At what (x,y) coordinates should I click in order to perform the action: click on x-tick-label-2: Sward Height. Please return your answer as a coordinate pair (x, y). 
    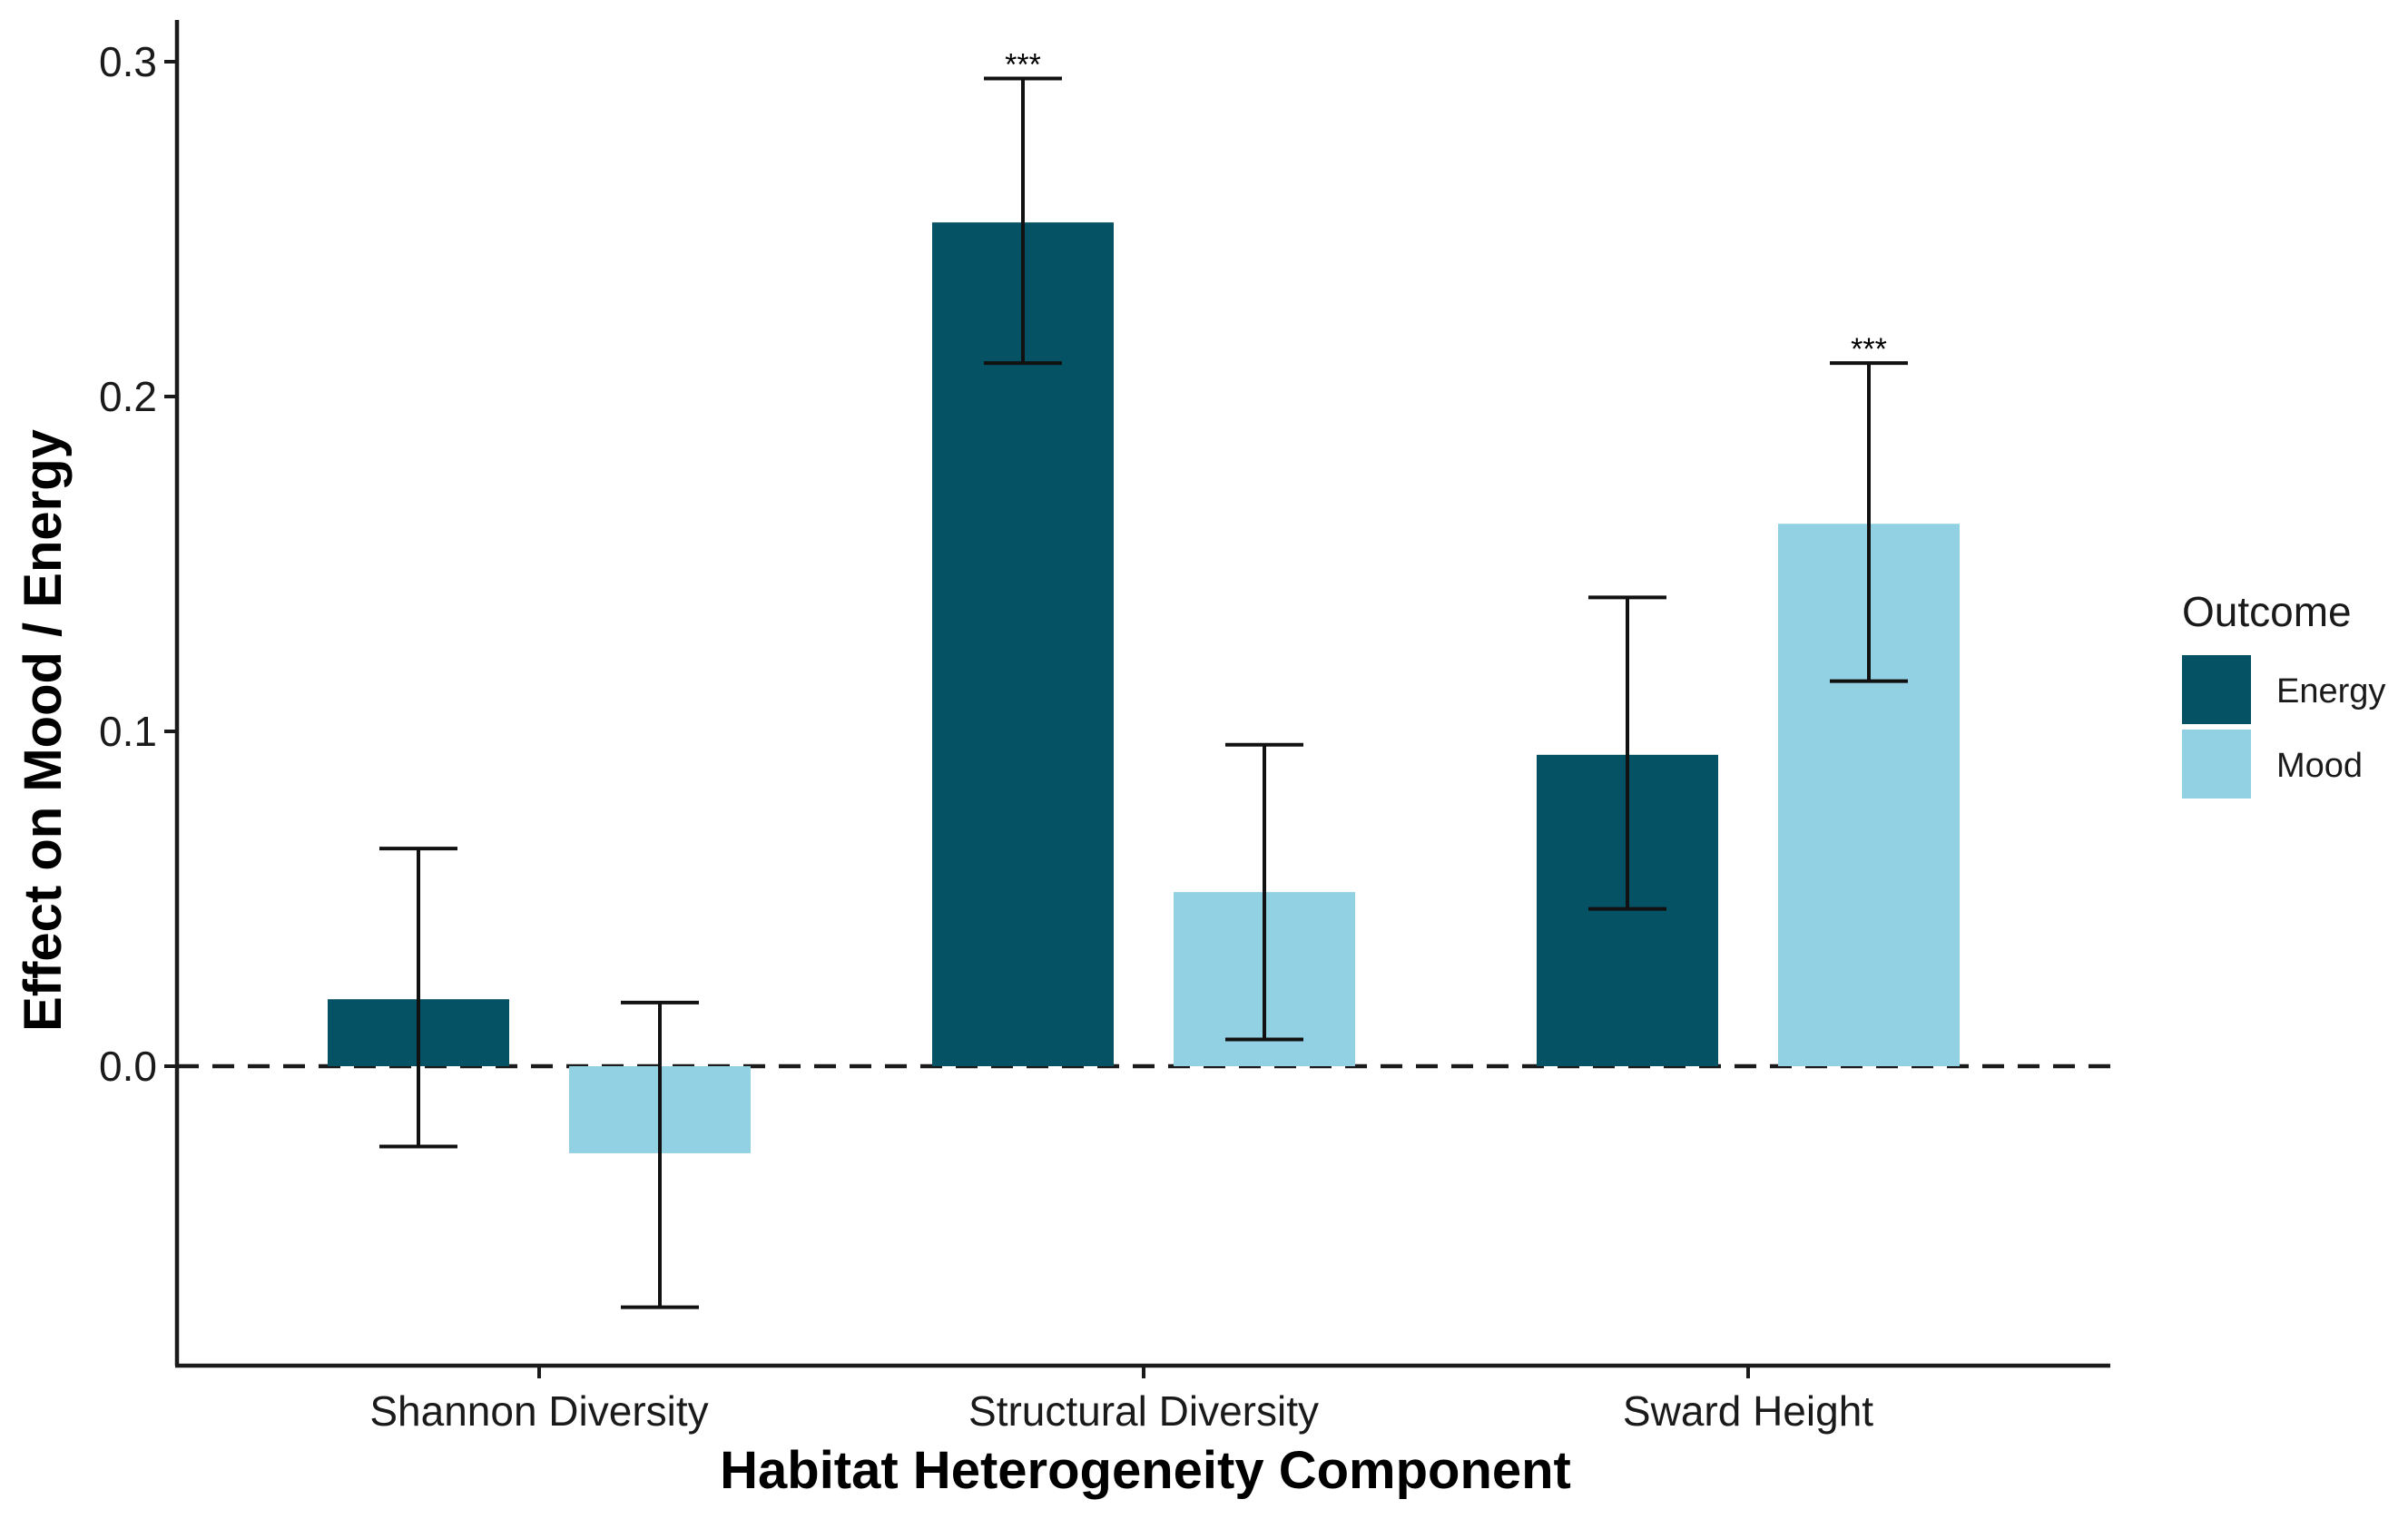
    Looking at the image, I should click on (1748, 1411).